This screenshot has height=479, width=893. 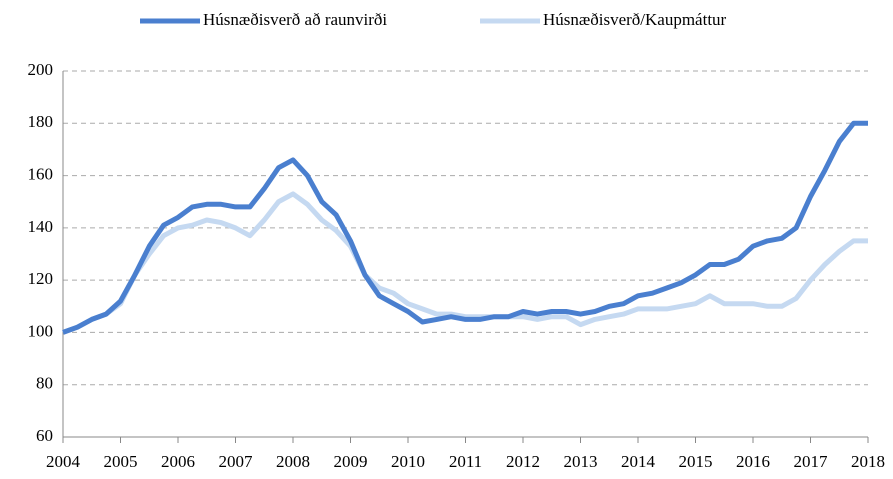 I want to click on x-tick-label: 2012, so click(x=523, y=461).